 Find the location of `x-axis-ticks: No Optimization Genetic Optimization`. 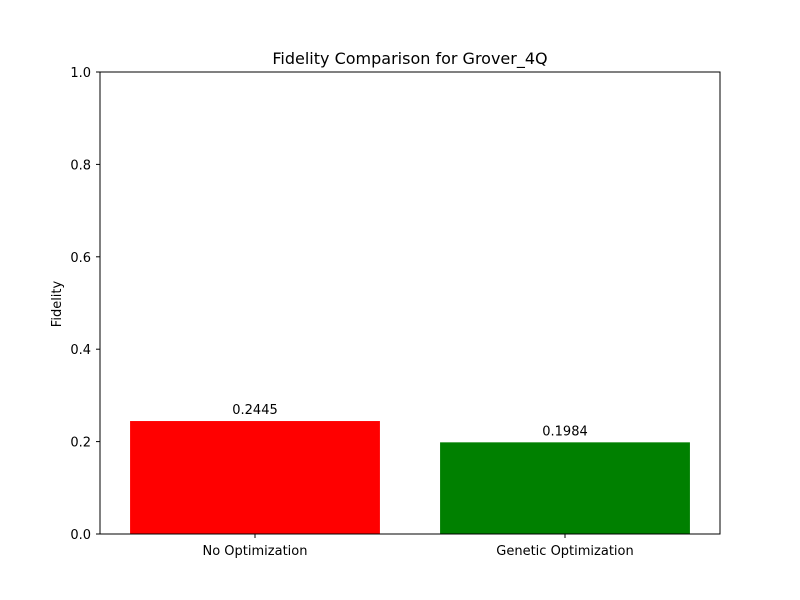

x-axis-ticks: No Optimization Genetic Optimization is located at coordinates (418, 546).